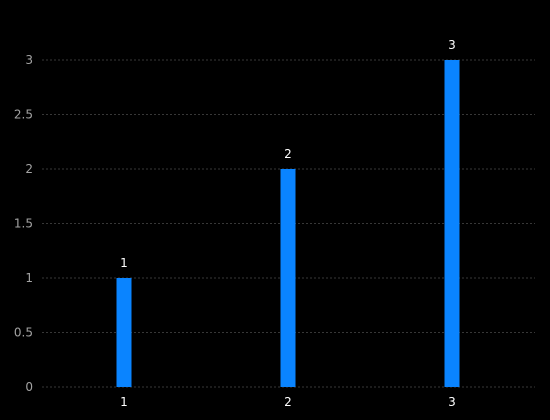 This screenshot has width=550, height=420. What do you see at coordinates (124, 263) in the screenshot?
I see `bar-value-label: 1` at bounding box center [124, 263].